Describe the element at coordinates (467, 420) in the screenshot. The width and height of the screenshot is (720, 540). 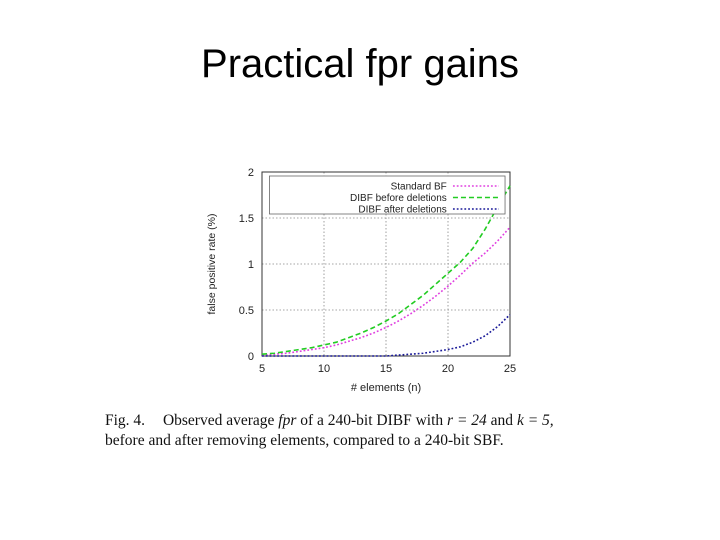
I see `caption-math-r: r = 24` at that location.